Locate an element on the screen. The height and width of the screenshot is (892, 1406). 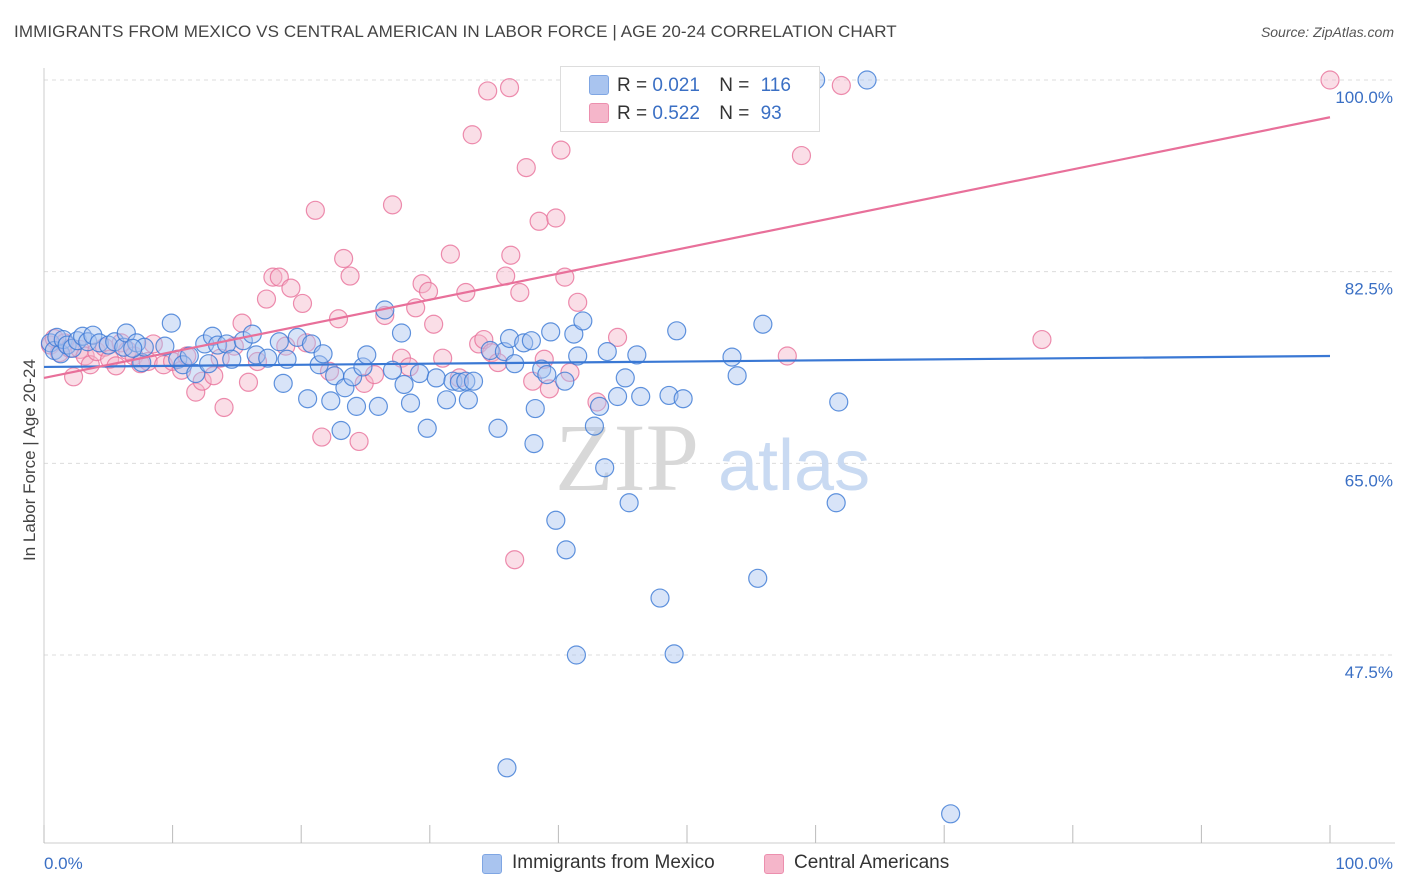
bottom-legend-series1: Immigrants from Mexico is located at coordinates (598, 863).